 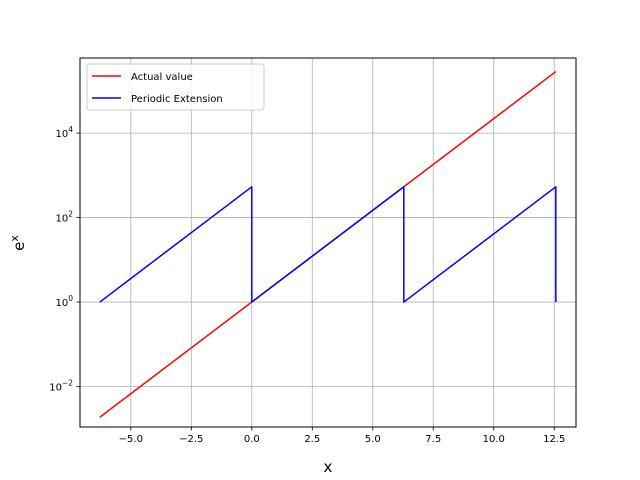 What do you see at coordinates (494, 439) in the screenshot?
I see `x-tick-label: 10.0` at bounding box center [494, 439].